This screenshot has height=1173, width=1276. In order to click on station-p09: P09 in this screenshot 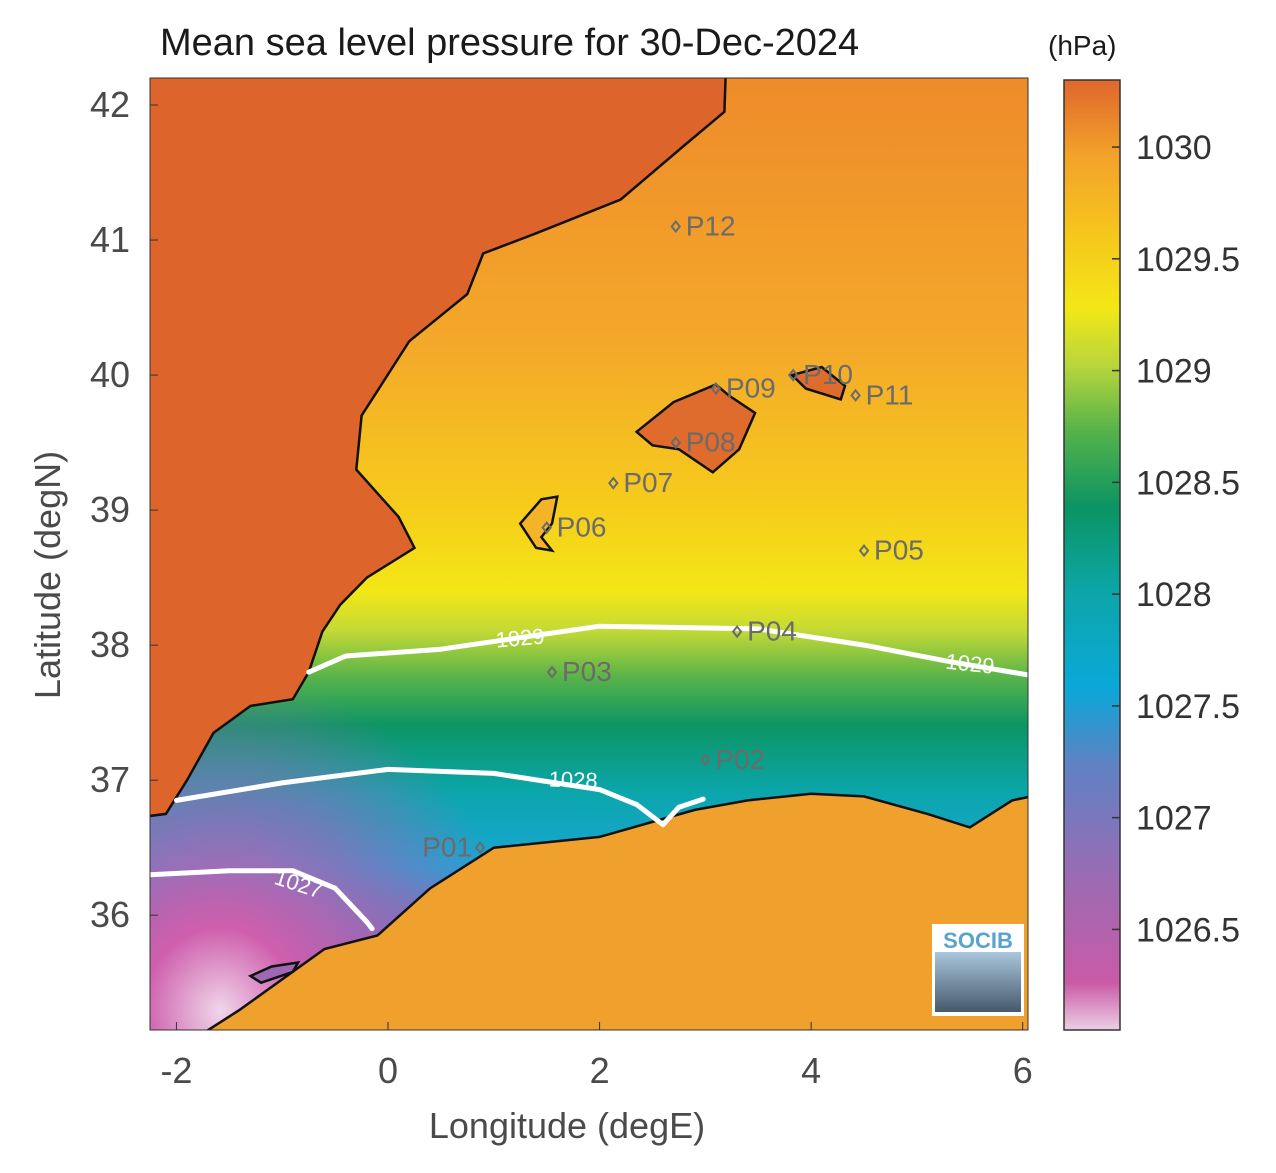, I will do `click(743, 388)`.